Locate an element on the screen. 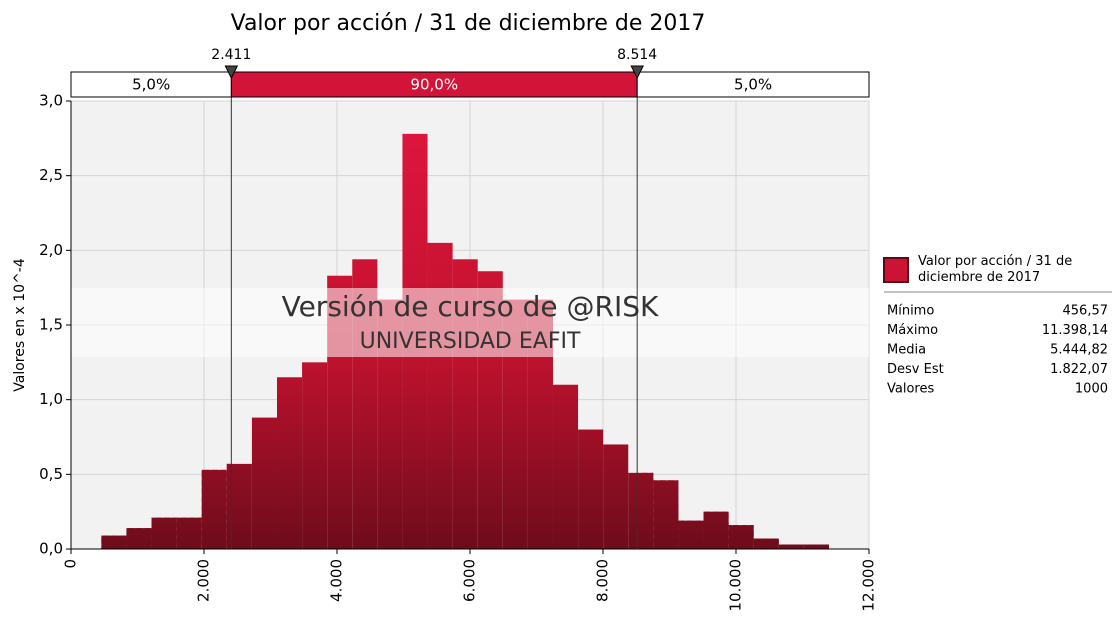 The height and width of the screenshot is (617, 1112). watermark-band is located at coordinates (470, 322).